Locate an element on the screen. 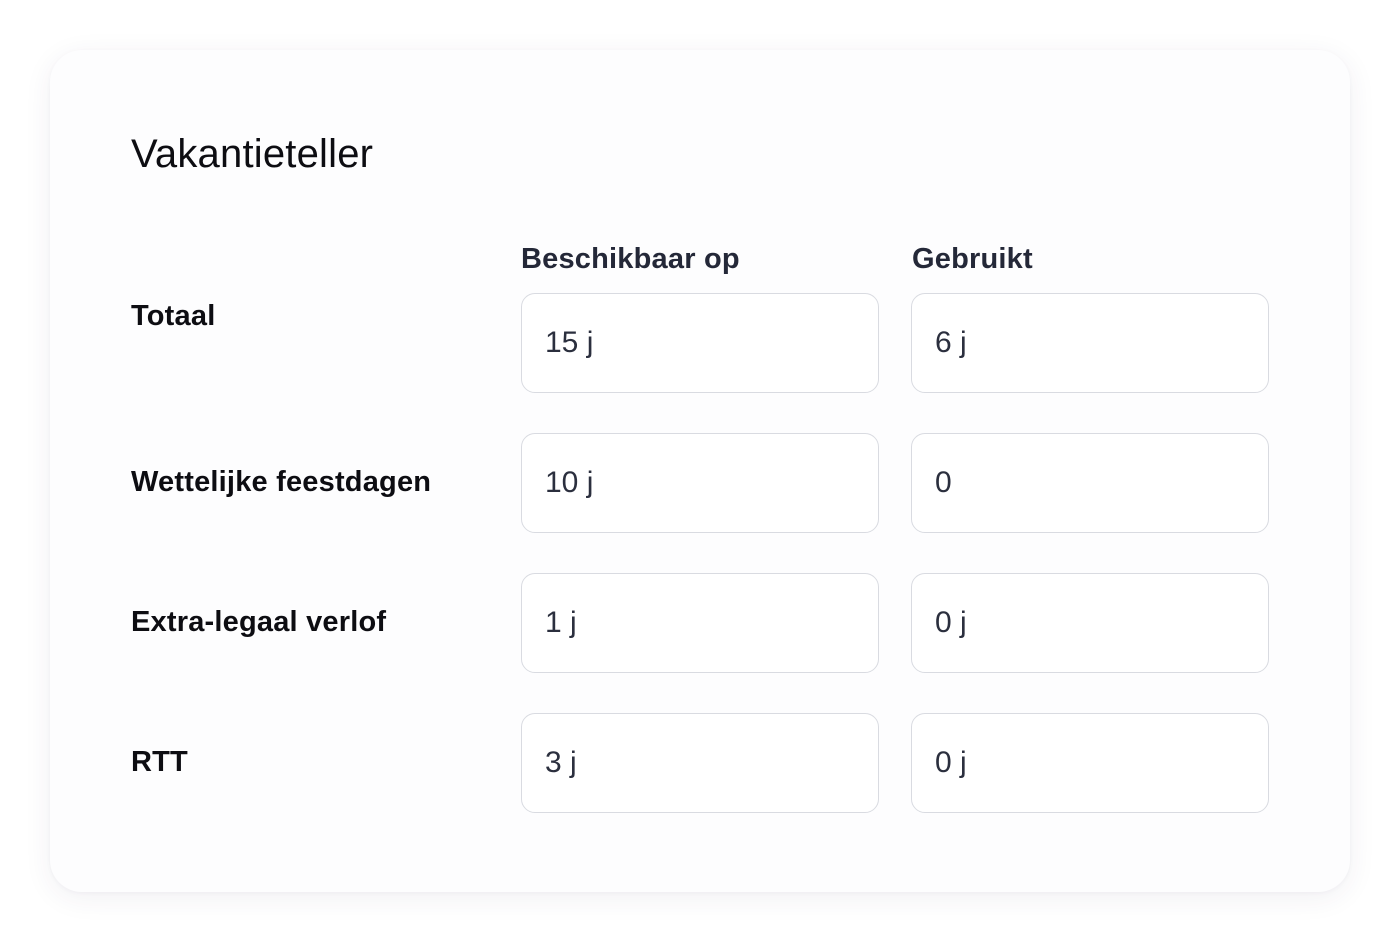 The height and width of the screenshot is (943, 1400). column-header-used: Gebruikt is located at coordinates (972, 259).